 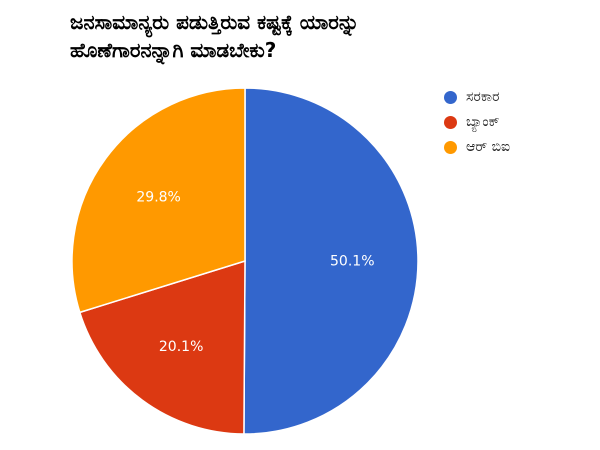 I want to click on legend-label-0: ಸರಕಾರ, so click(x=483, y=97).